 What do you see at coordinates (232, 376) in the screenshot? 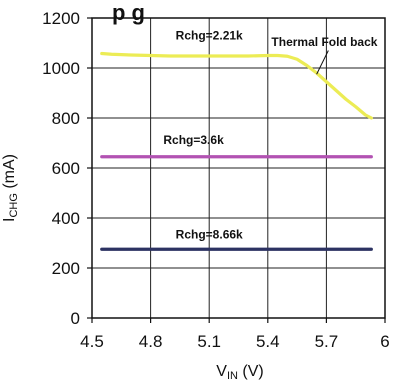
I see `x-axis-label-sub: IN` at bounding box center [232, 376].